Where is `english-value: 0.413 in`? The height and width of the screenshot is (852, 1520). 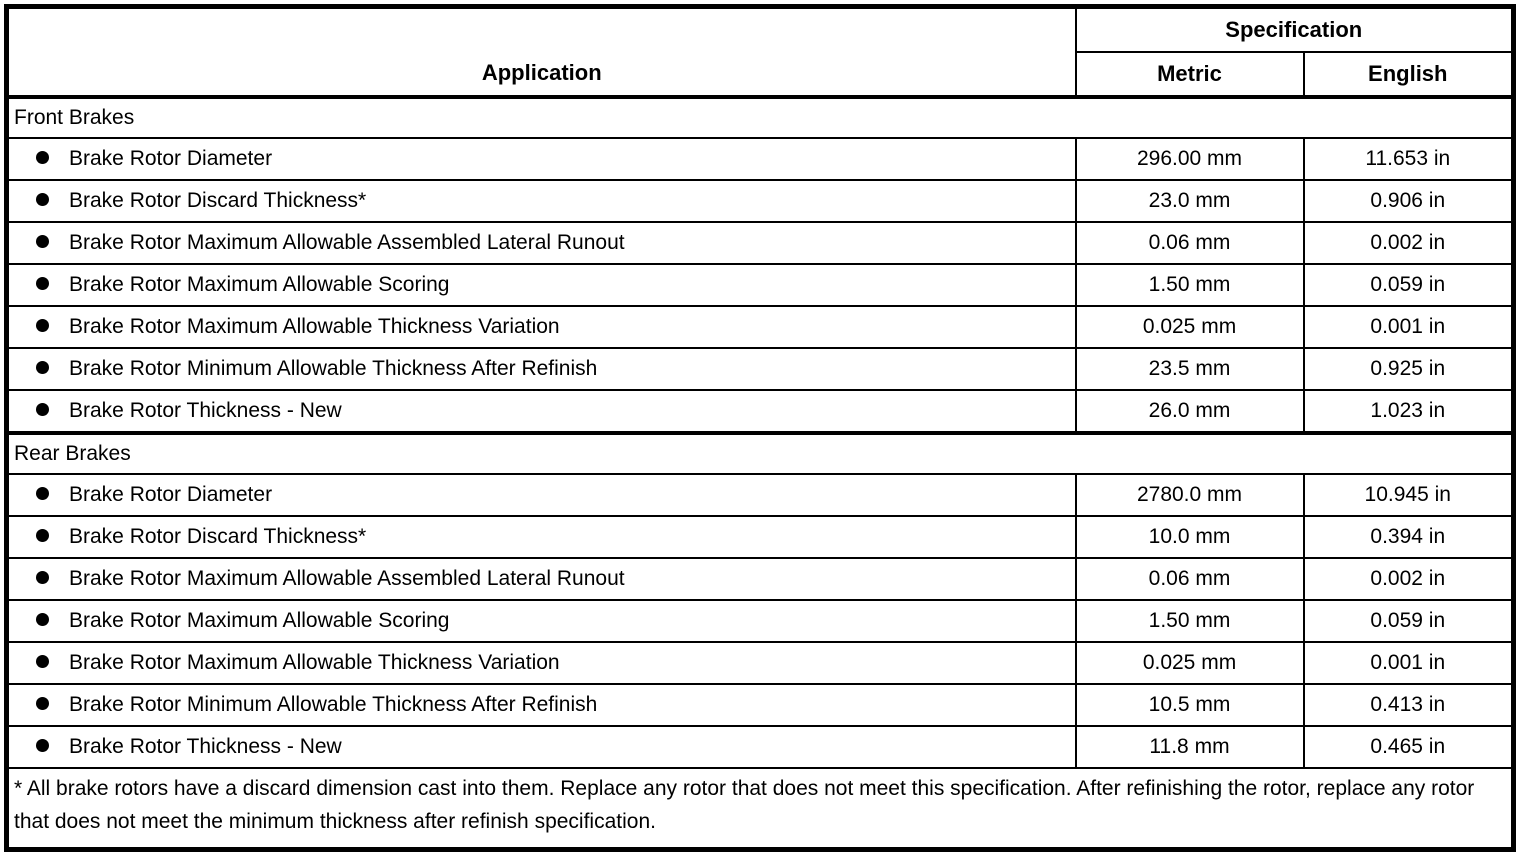
english-value: 0.413 in is located at coordinates (1408, 705).